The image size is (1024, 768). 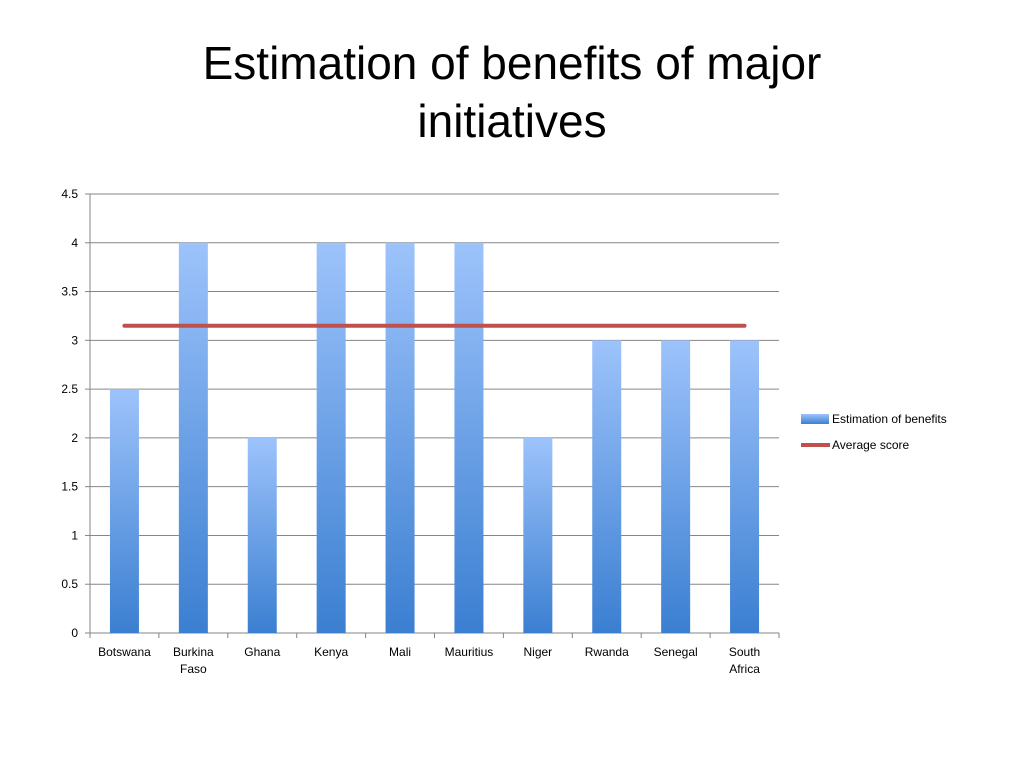 I want to click on chart-title-line-1: Estimation of benefits of major, so click(x=512, y=63).